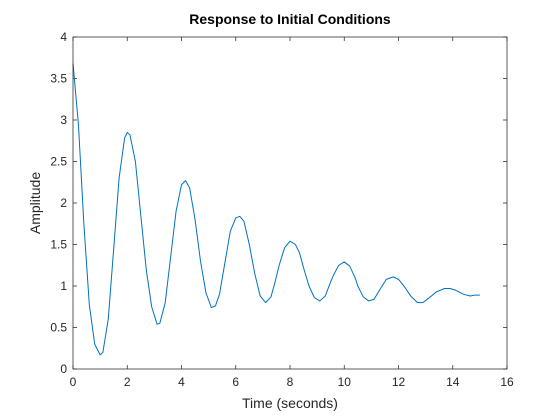 The height and width of the screenshot is (420, 560). Describe the element at coordinates (35, 203) in the screenshot. I see `y-axis-label: Amplitude` at that location.